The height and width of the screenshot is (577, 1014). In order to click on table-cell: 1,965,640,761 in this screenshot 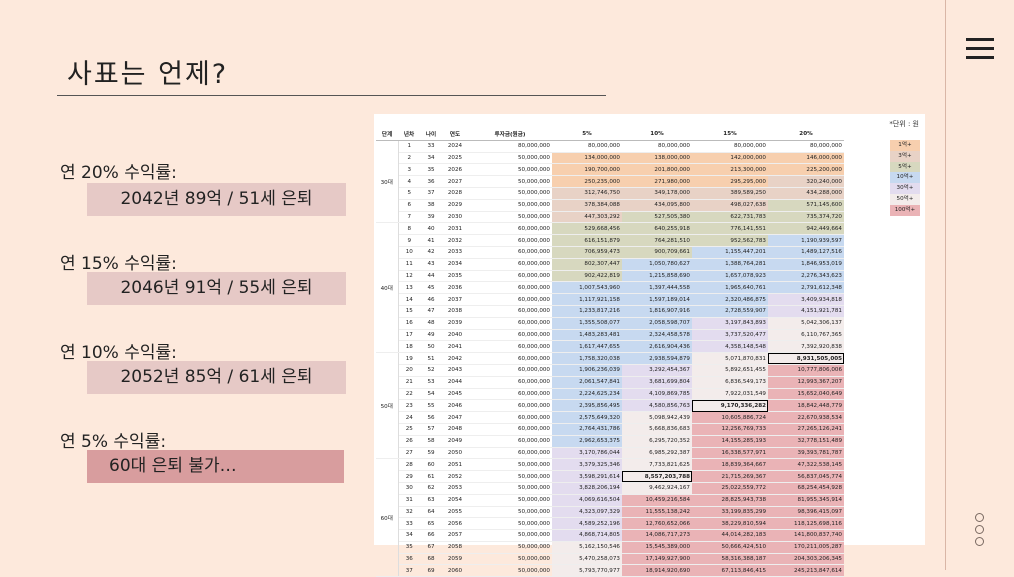, I will do `click(730, 288)`.